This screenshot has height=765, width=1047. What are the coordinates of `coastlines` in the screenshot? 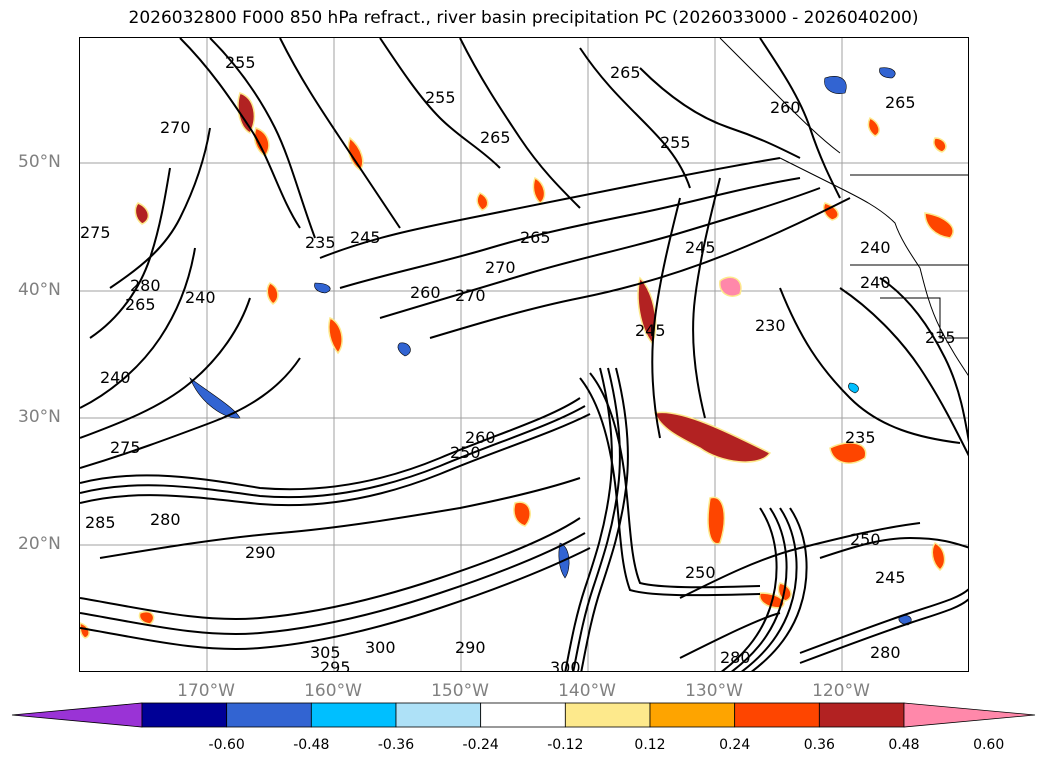 It's located at (843, 207).